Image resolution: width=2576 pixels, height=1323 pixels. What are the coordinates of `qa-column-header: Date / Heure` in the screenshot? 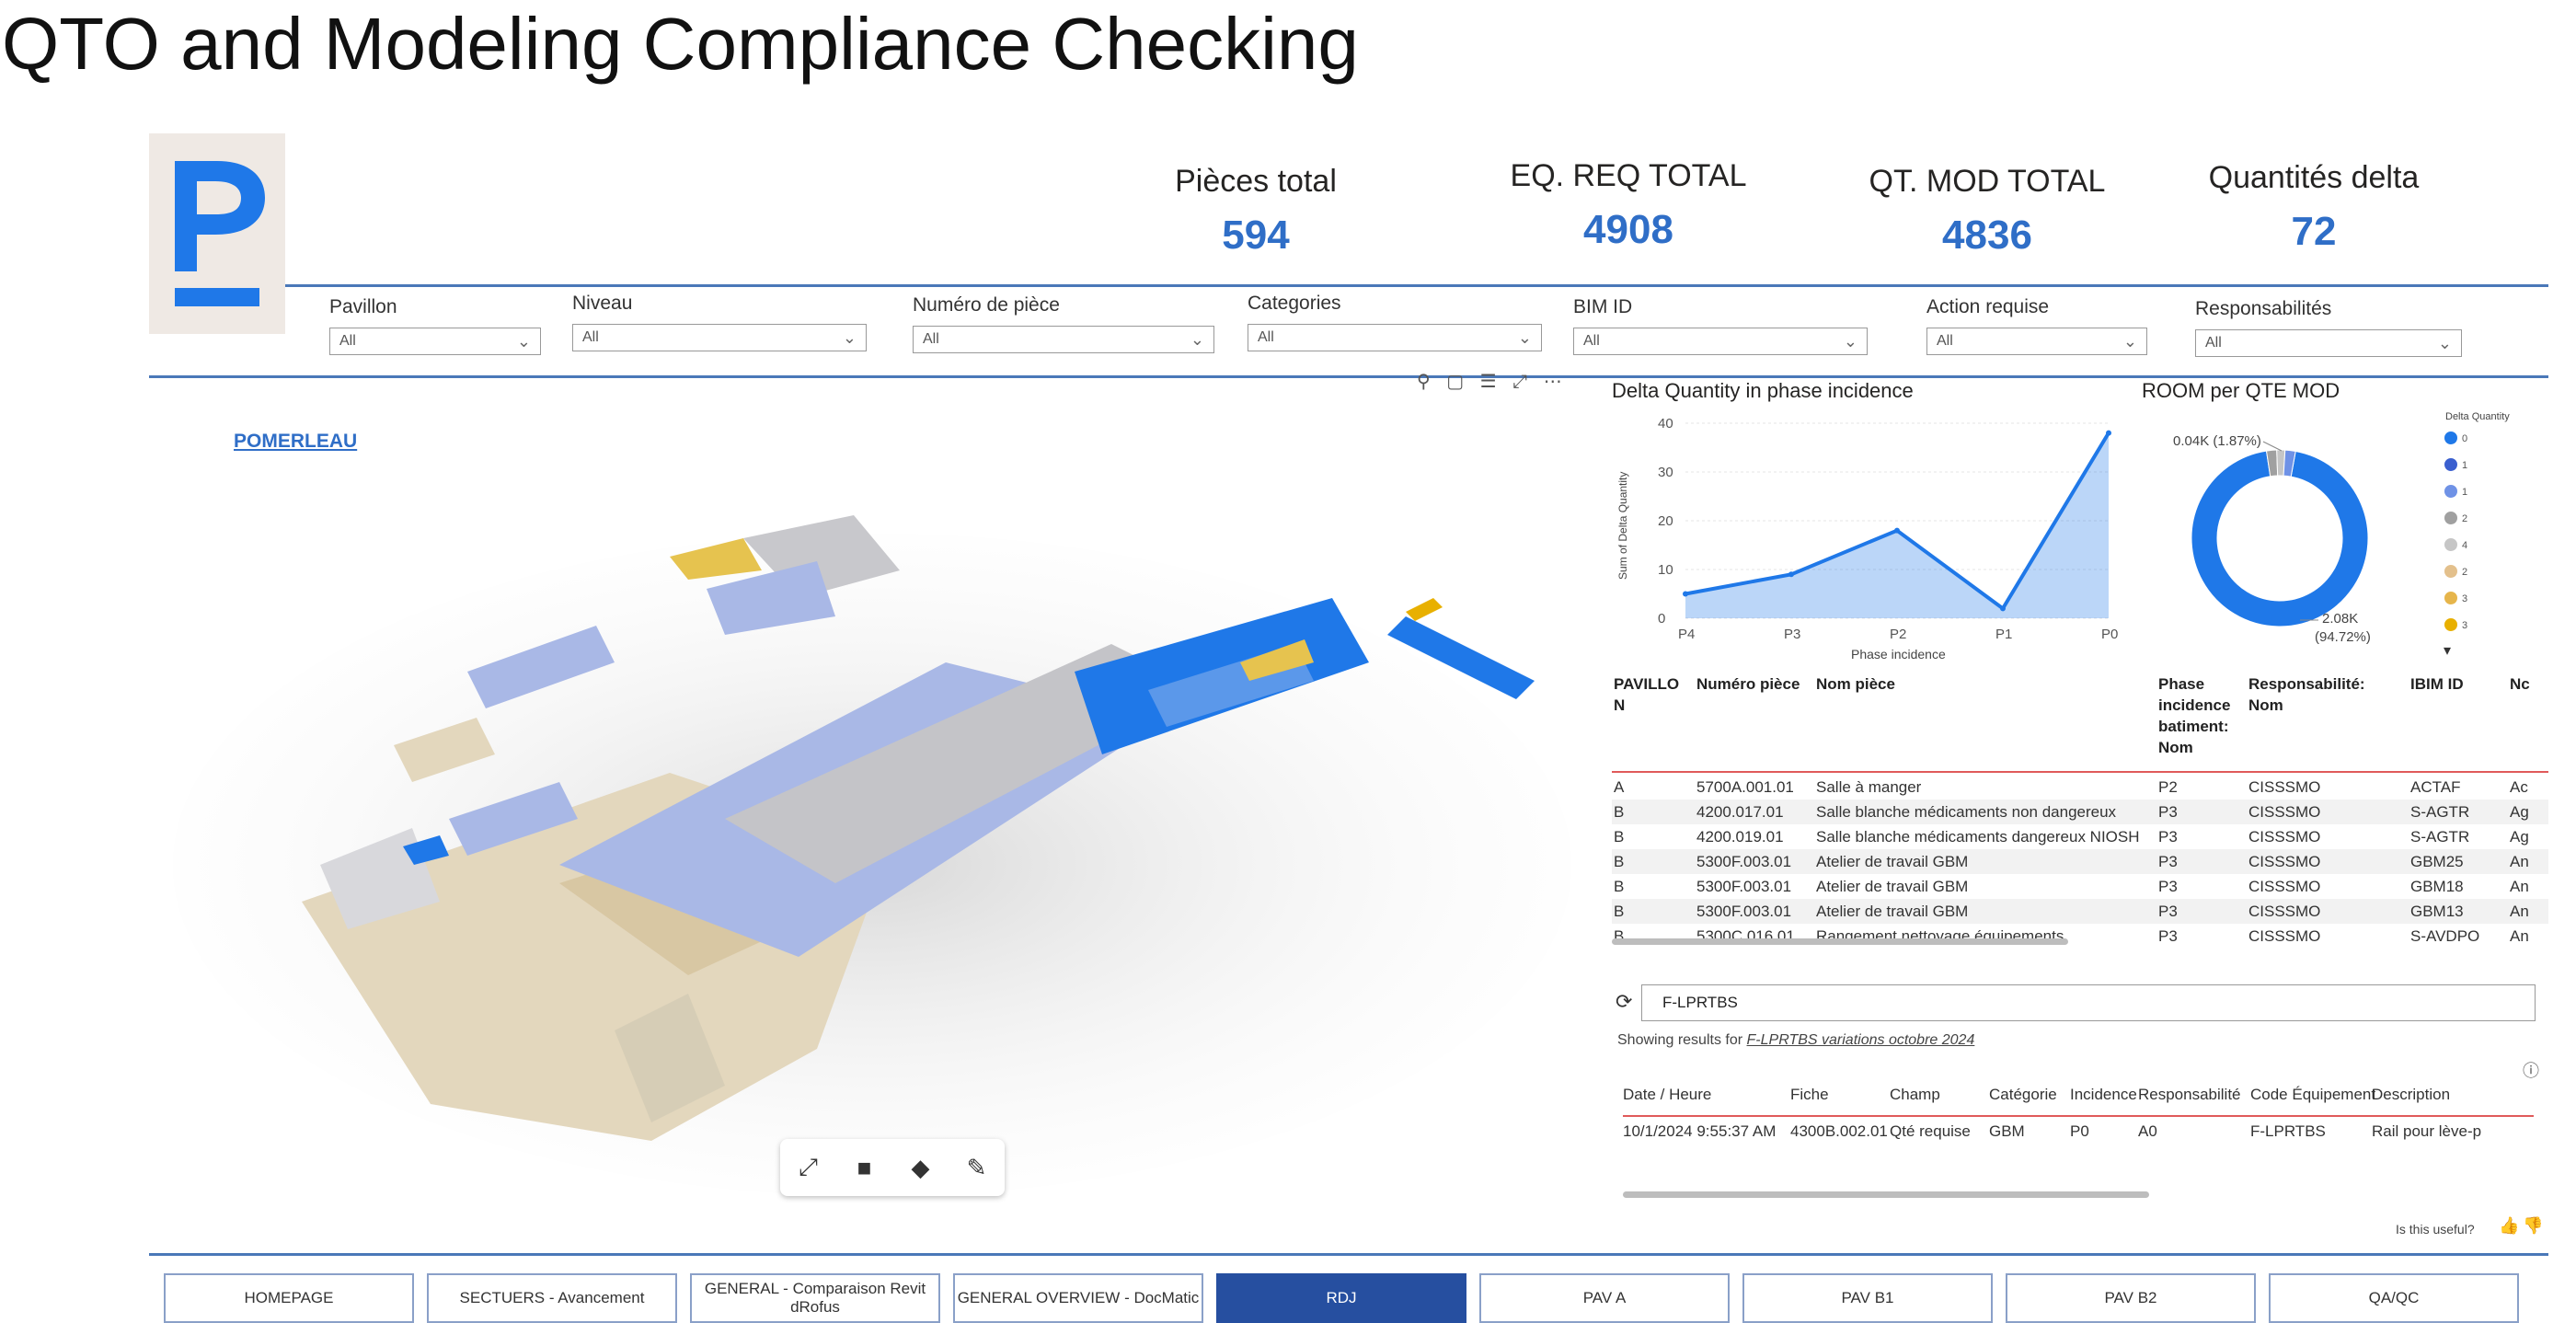 It's located at (1667, 1094).